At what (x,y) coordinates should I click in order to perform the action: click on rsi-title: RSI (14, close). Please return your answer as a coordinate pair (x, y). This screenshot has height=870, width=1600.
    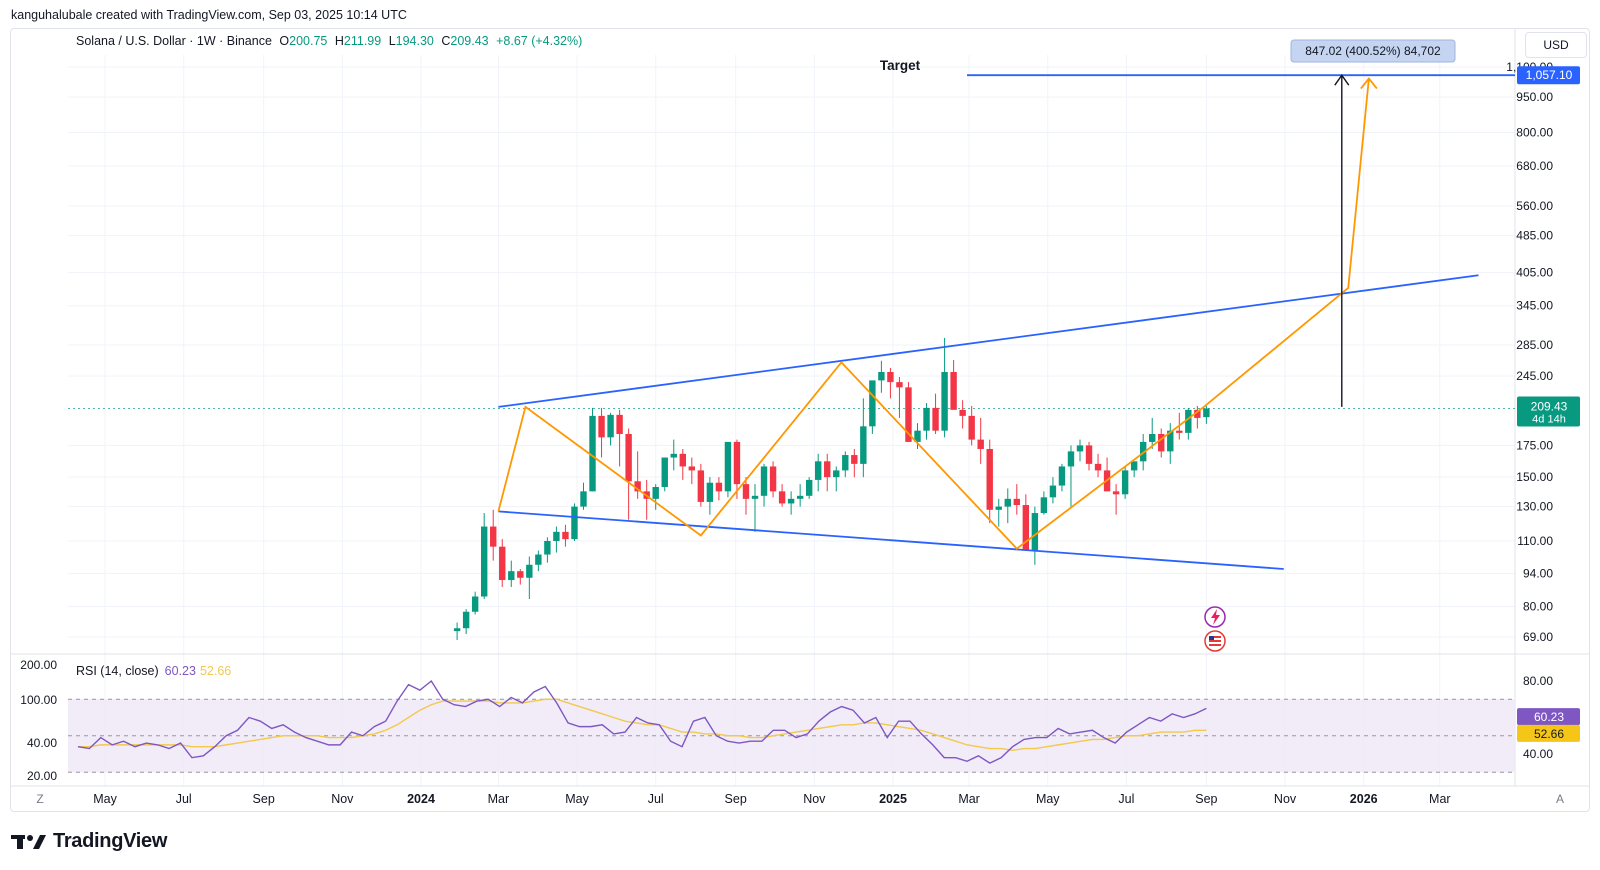
    Looking at the image, I should click on (117, 671).